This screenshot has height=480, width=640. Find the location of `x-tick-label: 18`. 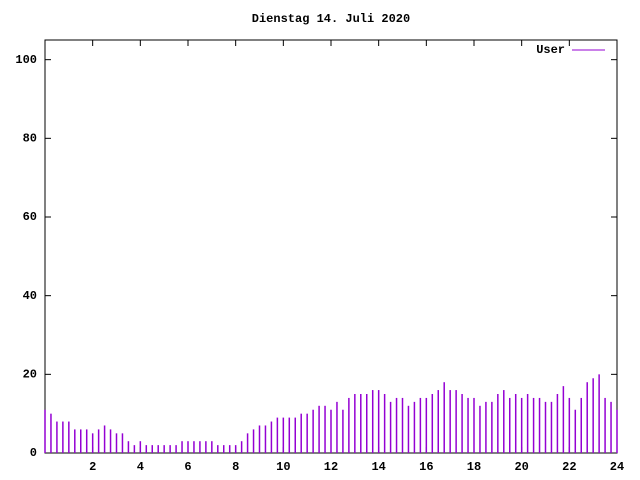

x-tick-label: 18 is located at coordinates (474, 467).